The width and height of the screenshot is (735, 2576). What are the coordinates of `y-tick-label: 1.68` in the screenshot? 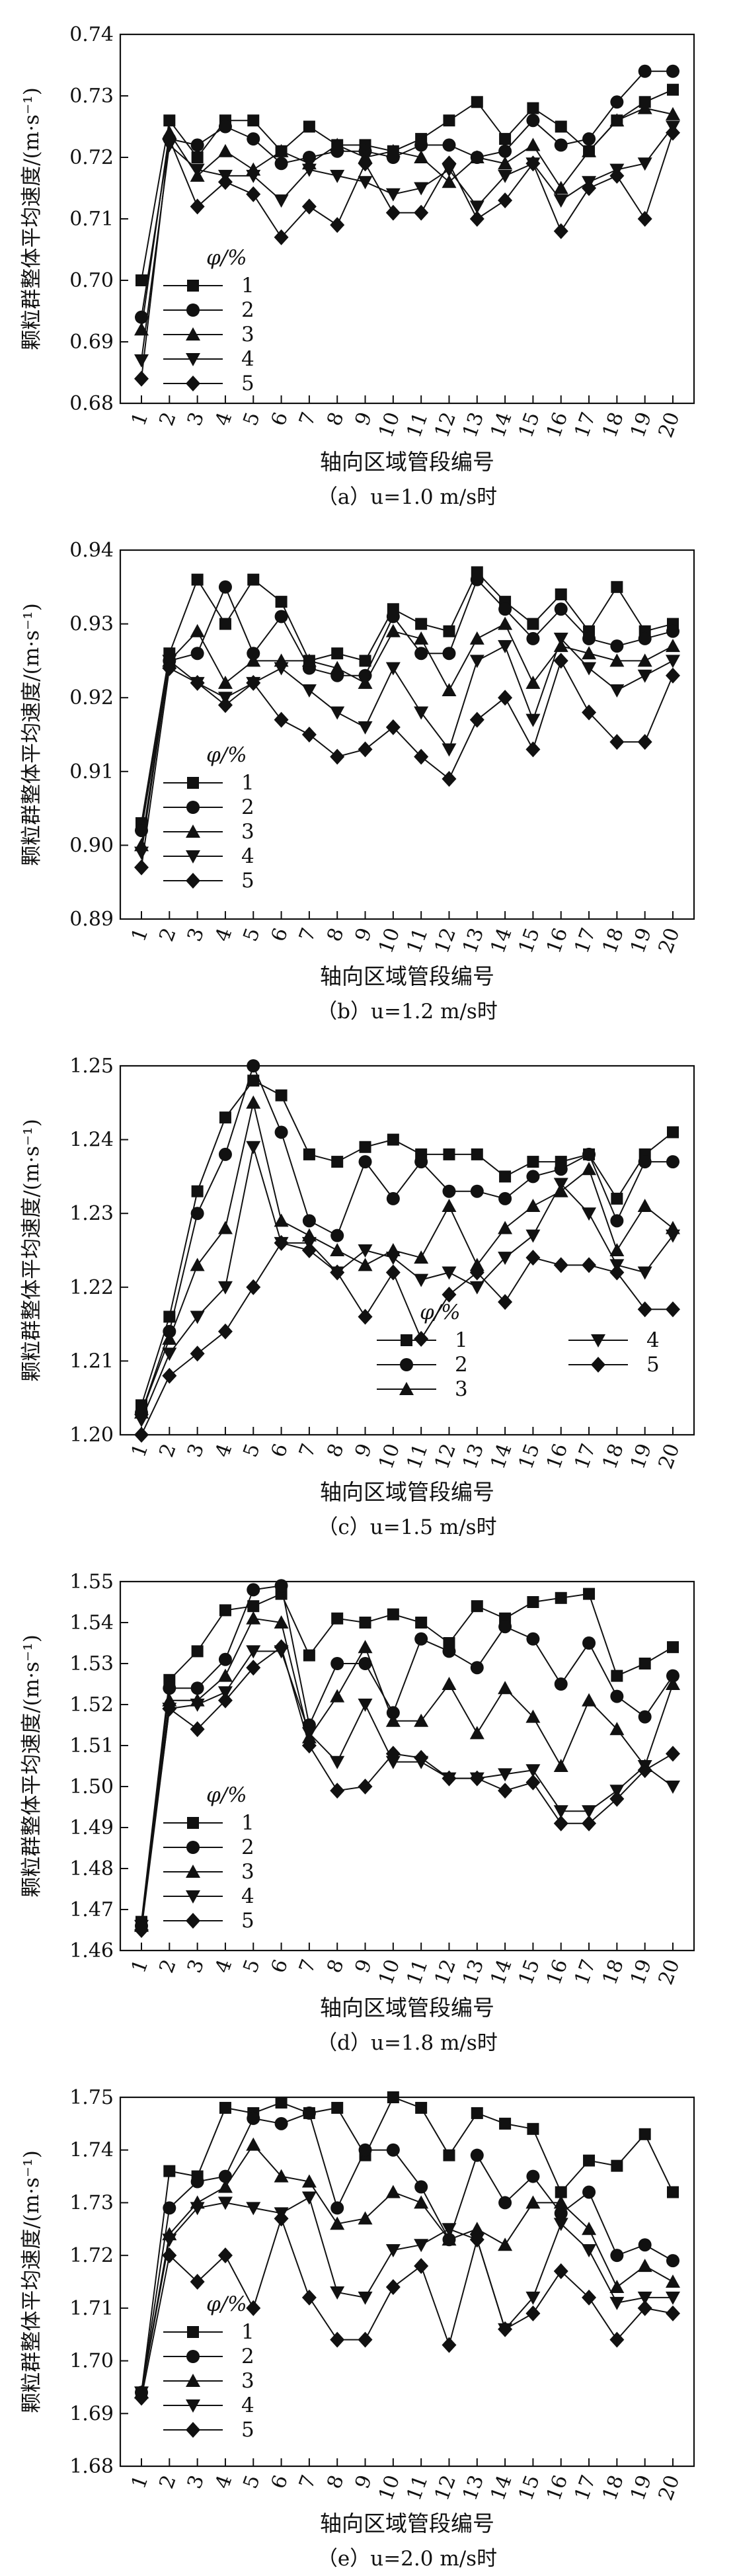 It's located at (91, 2466).